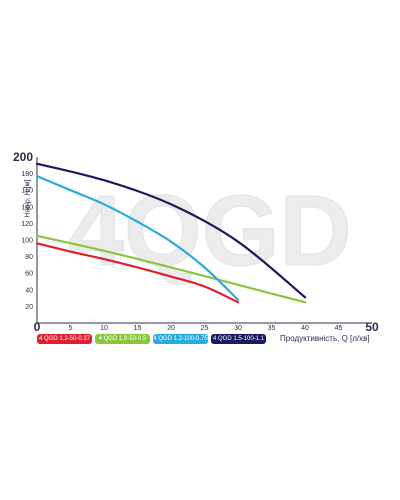 The width and height of the screenshot is (400, 500). I want to click on x-tick-label: 30, so click(238, 328).